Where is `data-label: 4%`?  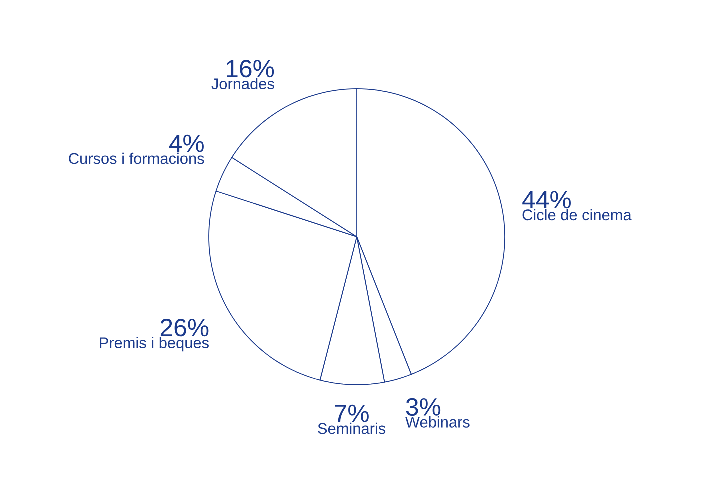
data-label: 4% is located at coordinates (186, 143).